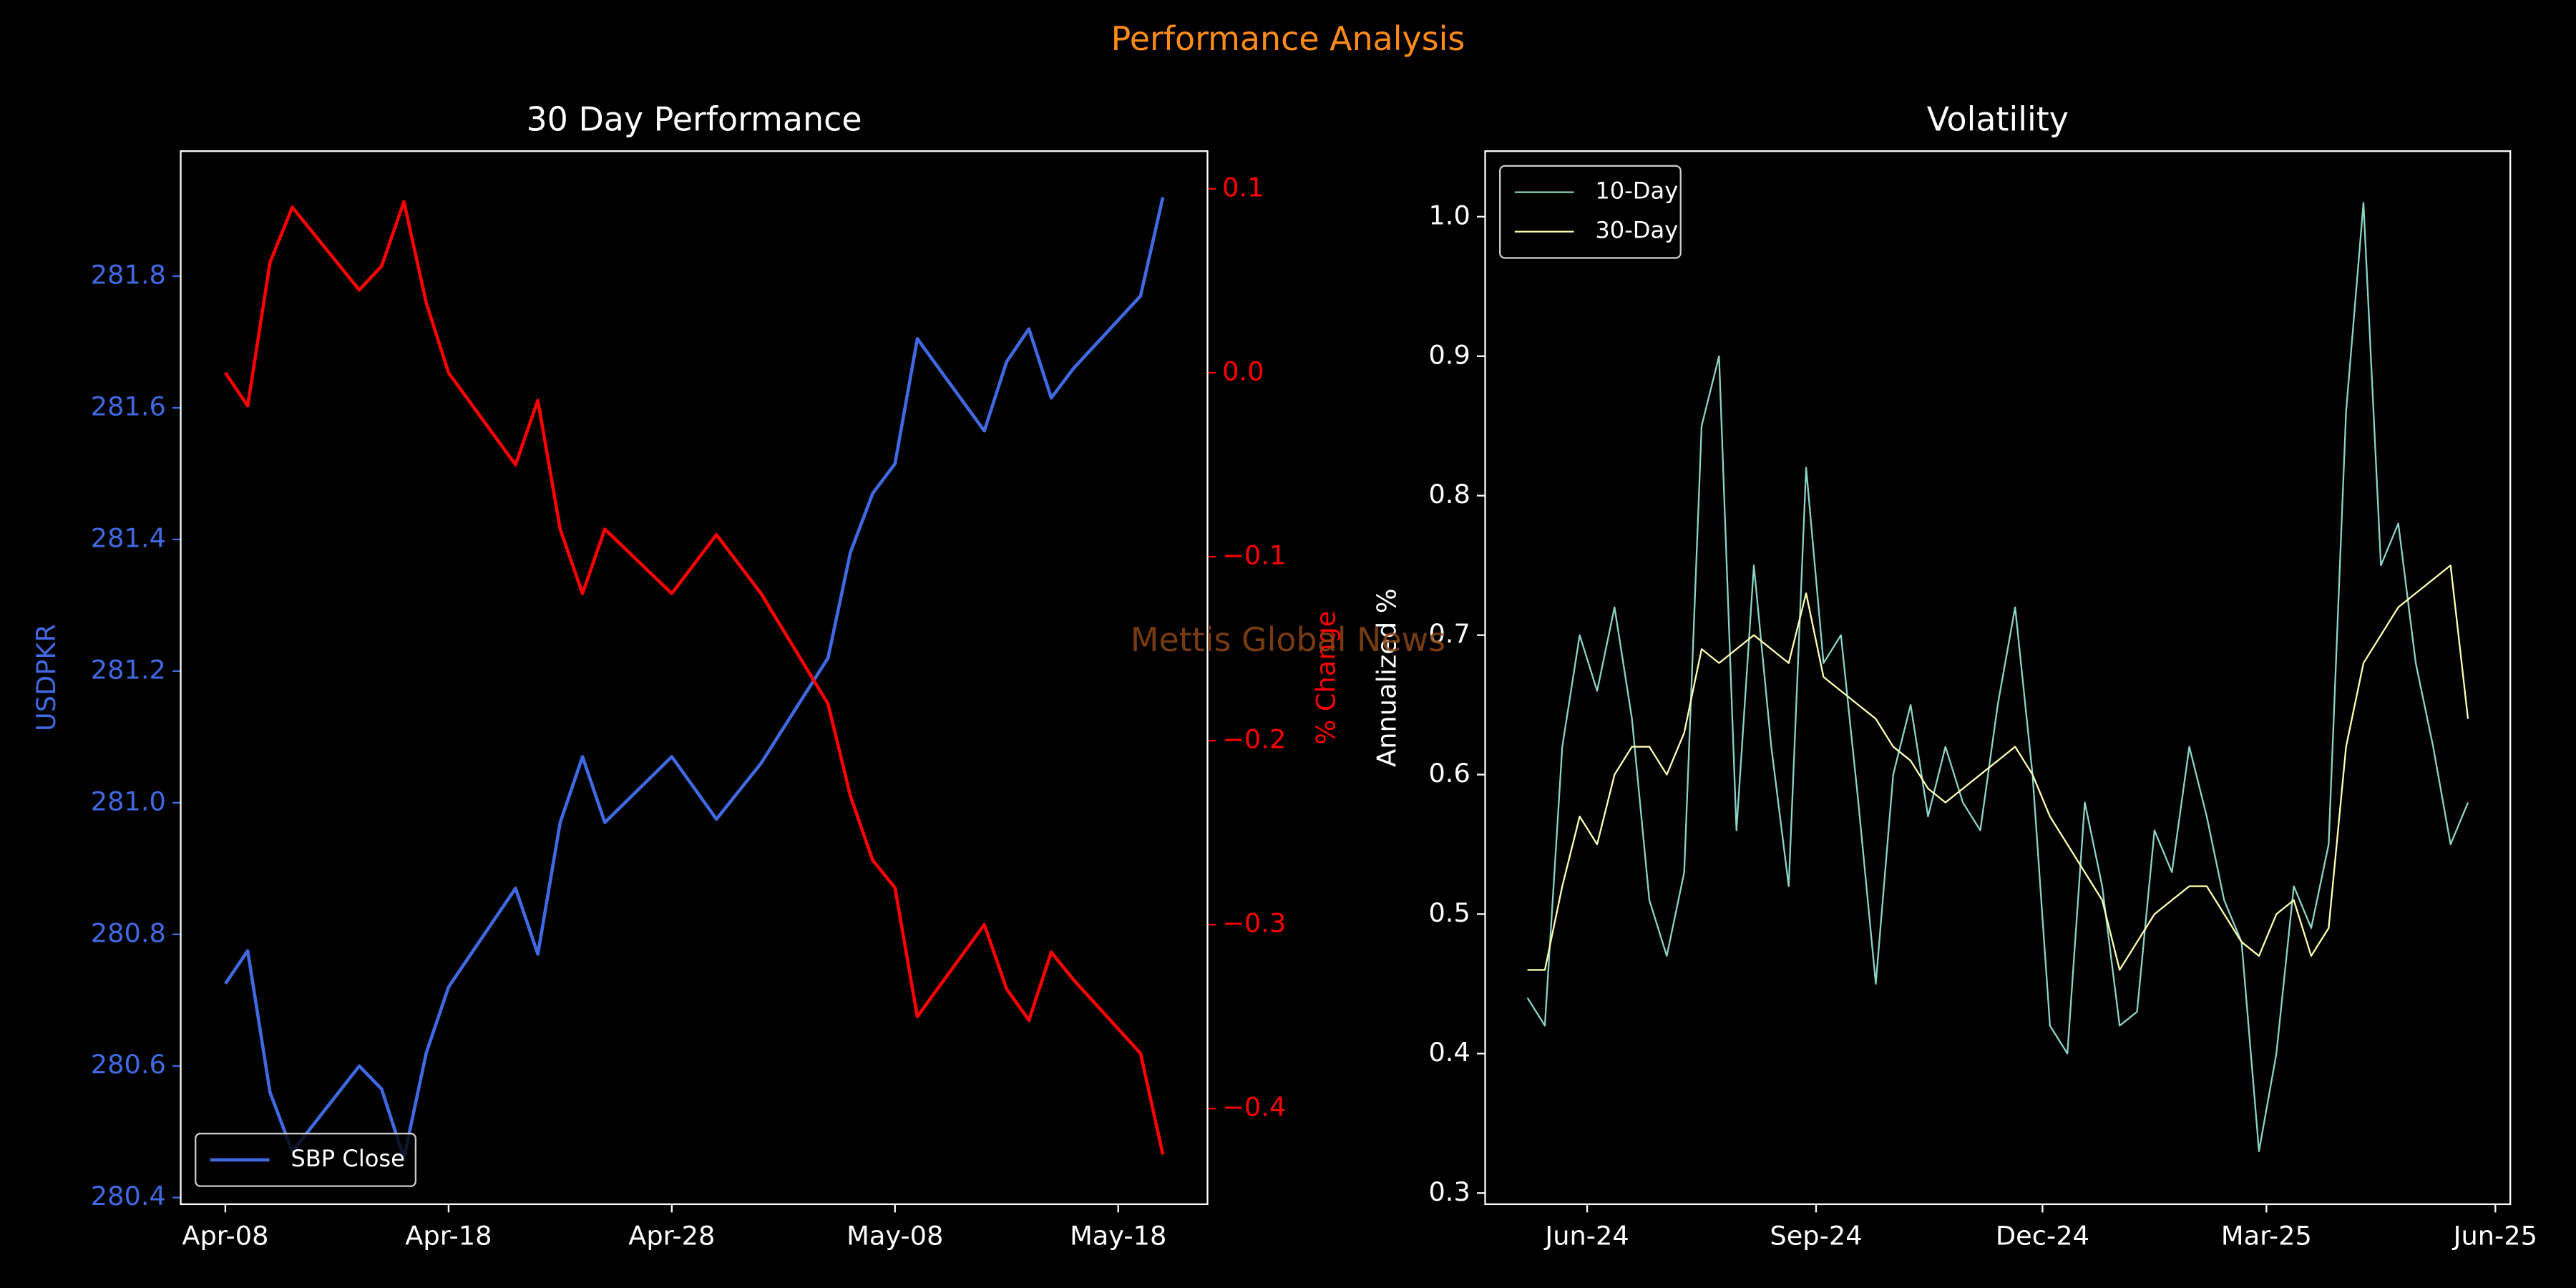 This screenshot has width=2576, height=1288. I want to click on y-tick-label: 0.8, so click(1449, 494).